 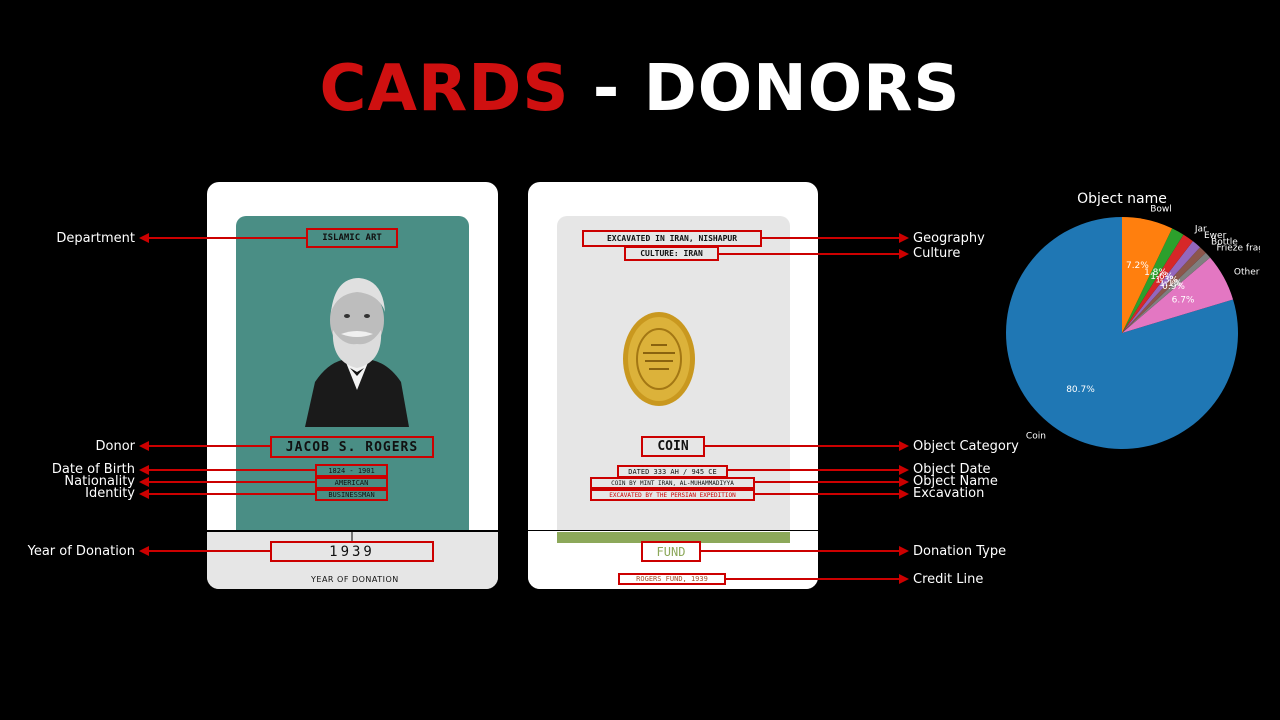 I want to click on pie-pct-label-0: 80.7%, so click(x=1080, y=390).